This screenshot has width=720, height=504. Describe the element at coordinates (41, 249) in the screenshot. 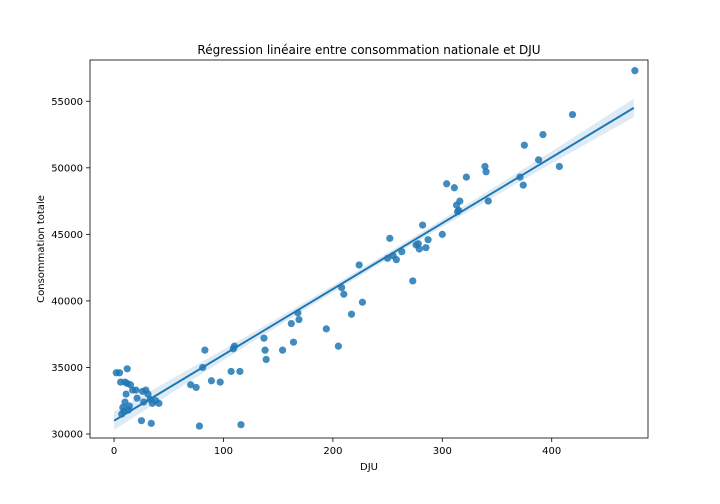

I see `y-axis-label: Consommation totale` at that location.